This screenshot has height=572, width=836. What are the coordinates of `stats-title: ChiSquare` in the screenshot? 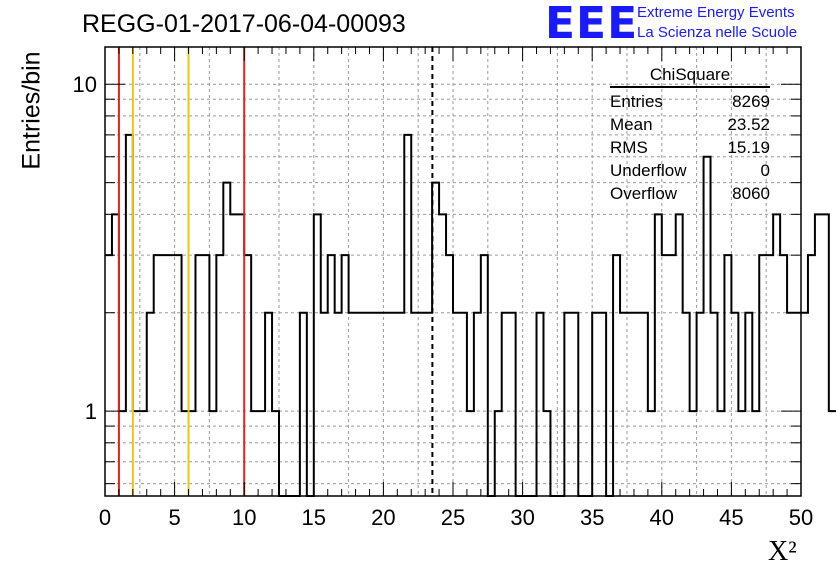 It's located at (690, 76).